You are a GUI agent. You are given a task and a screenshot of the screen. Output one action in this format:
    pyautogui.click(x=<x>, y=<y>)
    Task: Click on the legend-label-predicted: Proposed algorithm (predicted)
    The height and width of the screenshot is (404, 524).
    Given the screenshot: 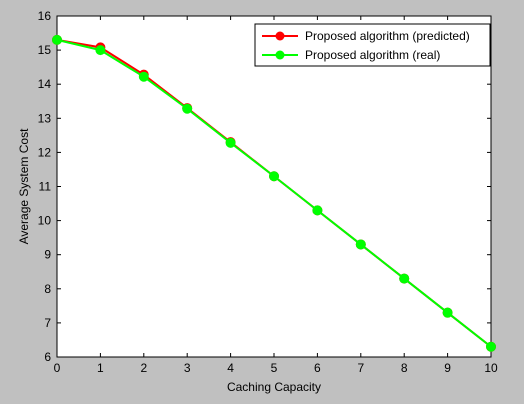 What is the action you would take?
    pyautogui.click(x=387, y=36)
    